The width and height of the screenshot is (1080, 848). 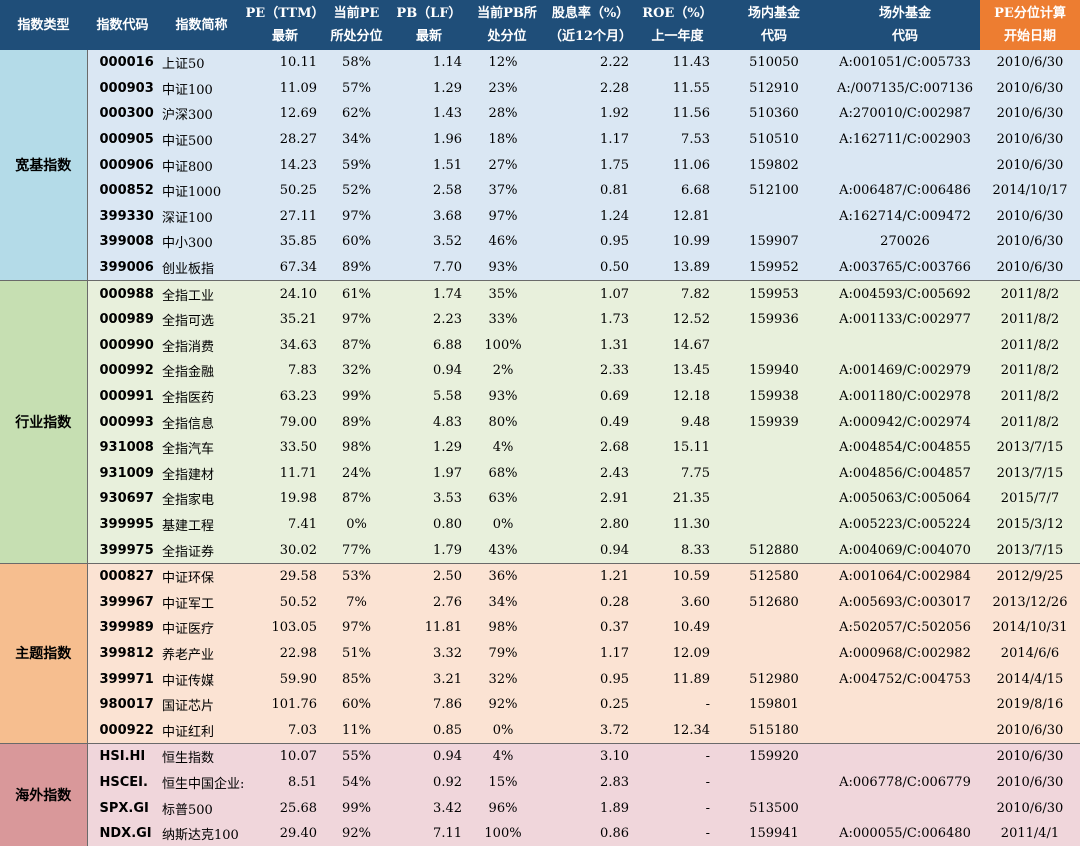 What do you see at coordinates (507, 422) in the screenshot?
I see `pb-percentile-cell: 80%` at bounding box center [507, 422].